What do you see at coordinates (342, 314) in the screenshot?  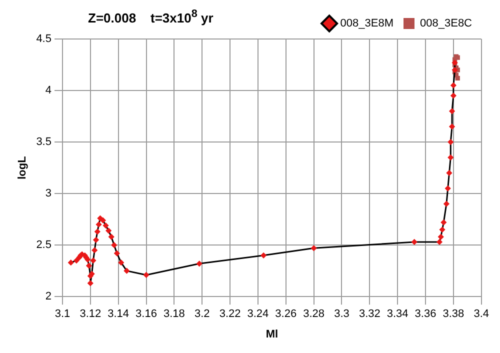 I see `x-tick-label: 3.3` at bounding box center [342, 314].